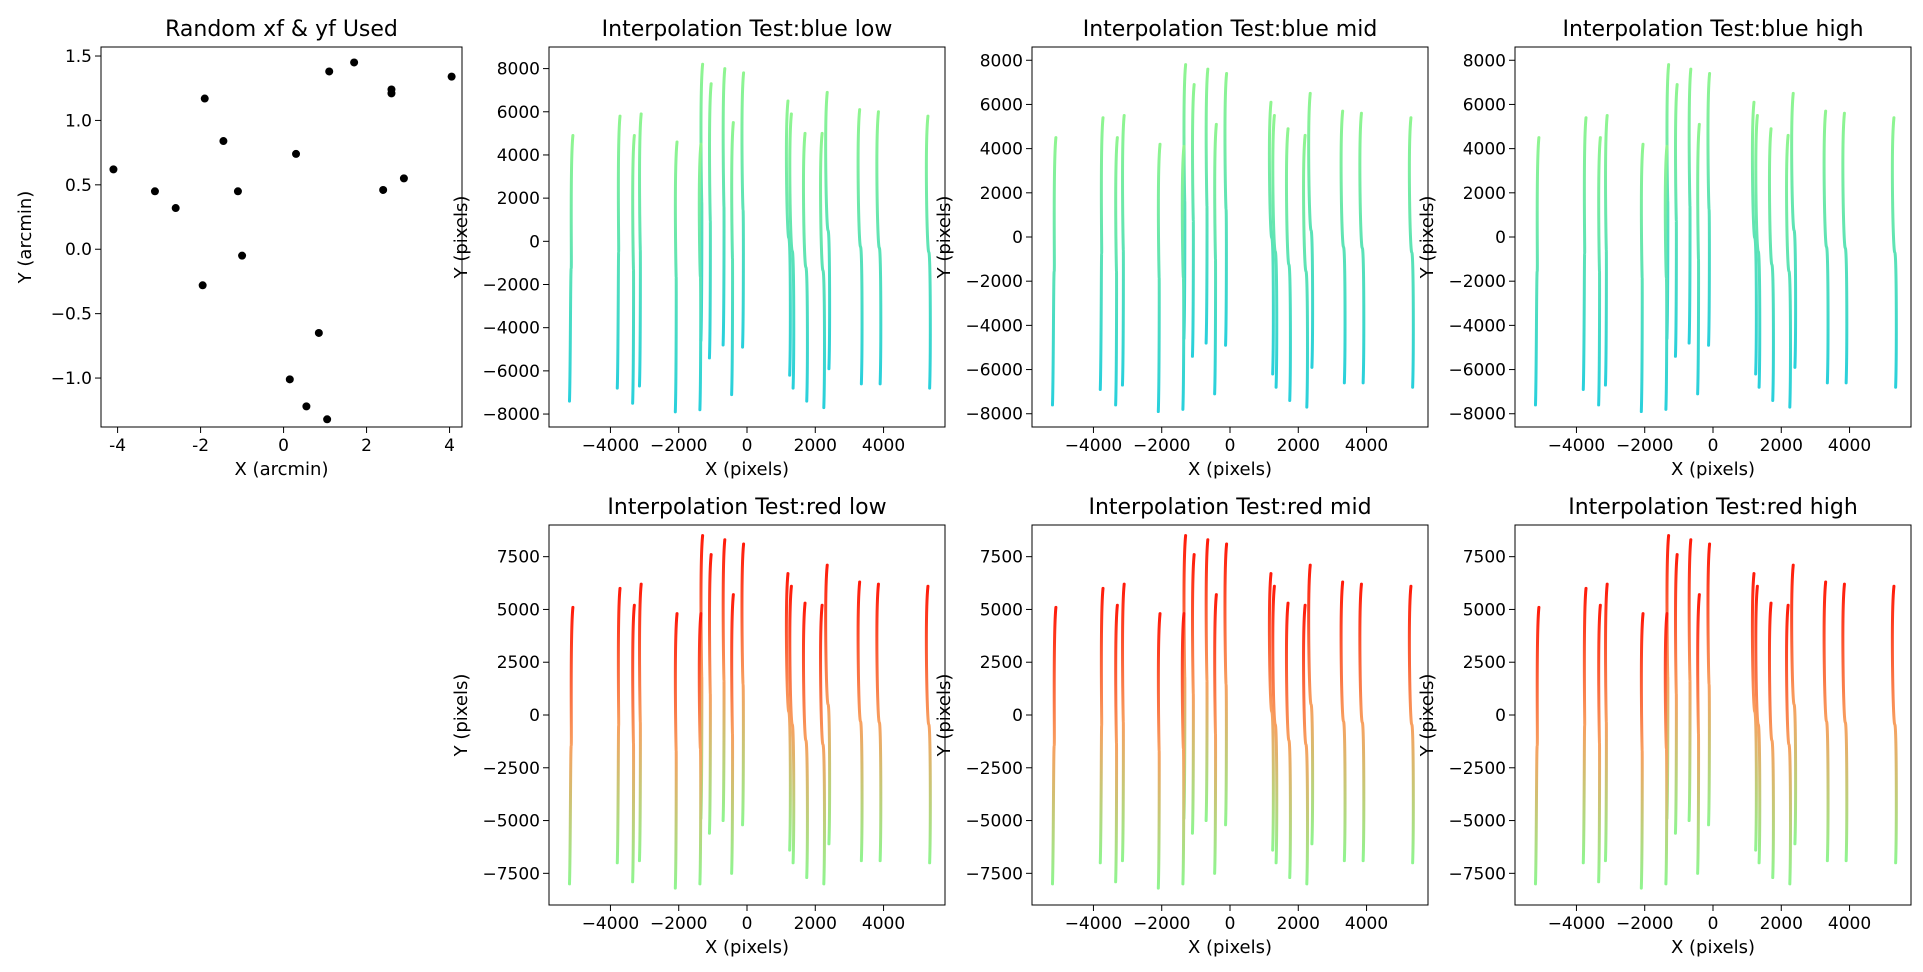  Describe the element at coordinates (1298, 924) in the screenshot. I see `x-tick-label: 2000` at that location.